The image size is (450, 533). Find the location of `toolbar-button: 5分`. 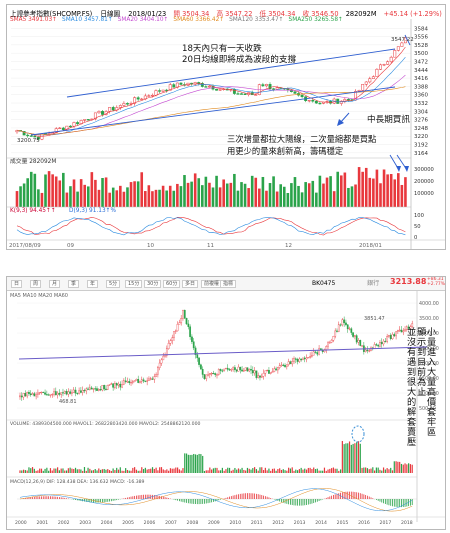

toolbar-button: 5分 is located at coordinates (113, 284).